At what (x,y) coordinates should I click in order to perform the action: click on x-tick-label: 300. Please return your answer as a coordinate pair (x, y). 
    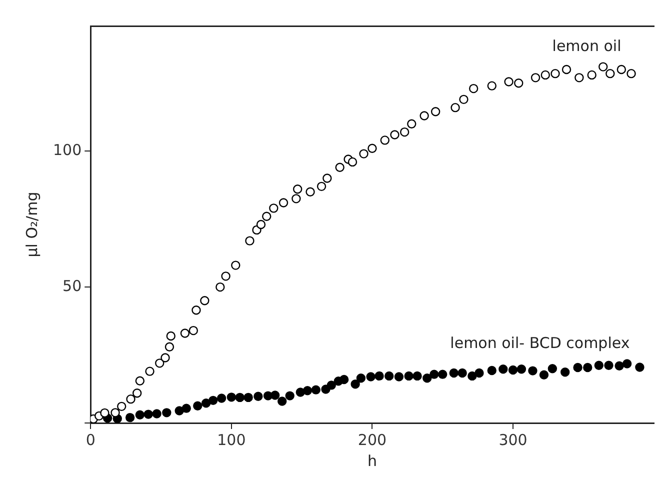
    Looking at the image, I should click on (513, 439).